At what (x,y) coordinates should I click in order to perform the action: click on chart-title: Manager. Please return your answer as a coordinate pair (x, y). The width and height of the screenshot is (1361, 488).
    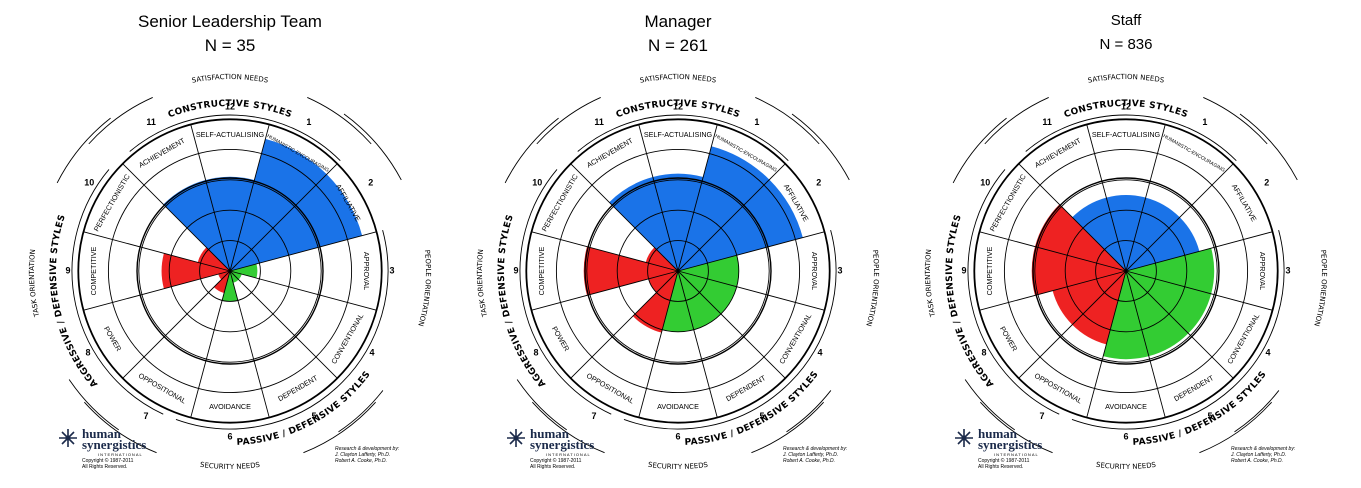
    Looking at the image, I should click on (678, 21).